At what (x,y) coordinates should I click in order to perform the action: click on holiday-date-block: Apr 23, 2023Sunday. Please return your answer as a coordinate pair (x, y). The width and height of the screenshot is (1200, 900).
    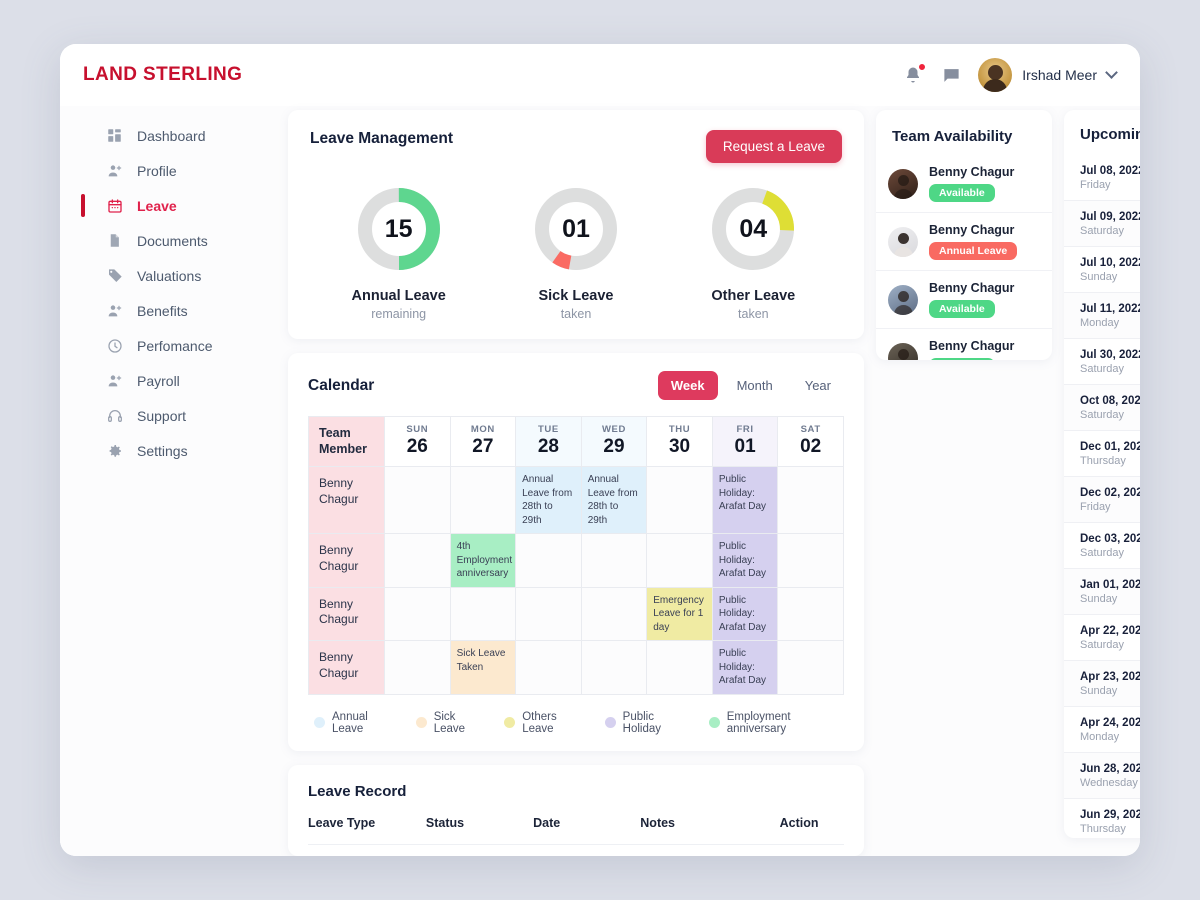
    Looking at the image, I should click on (1110, 684).